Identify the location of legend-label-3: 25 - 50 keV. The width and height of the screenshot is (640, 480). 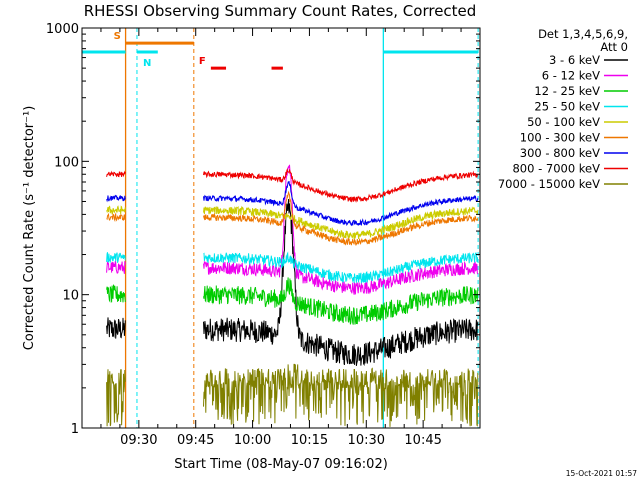
(567, 107).